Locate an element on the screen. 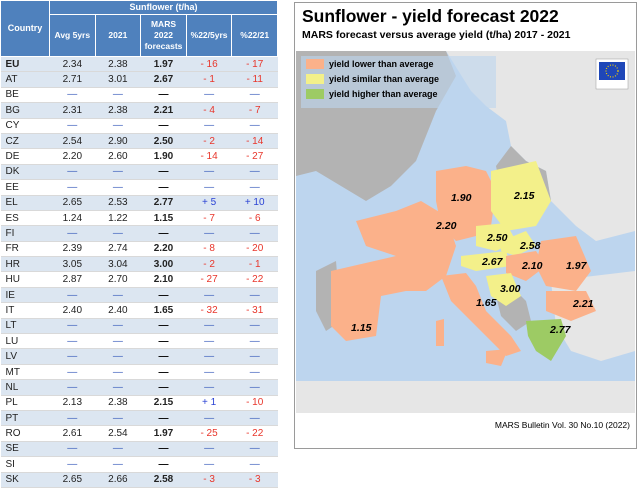 This screenshot has width=640, height=488. table-row: CZ 2.54 2.90 2.50- 2- 14 is located at coordinates (139, 141).